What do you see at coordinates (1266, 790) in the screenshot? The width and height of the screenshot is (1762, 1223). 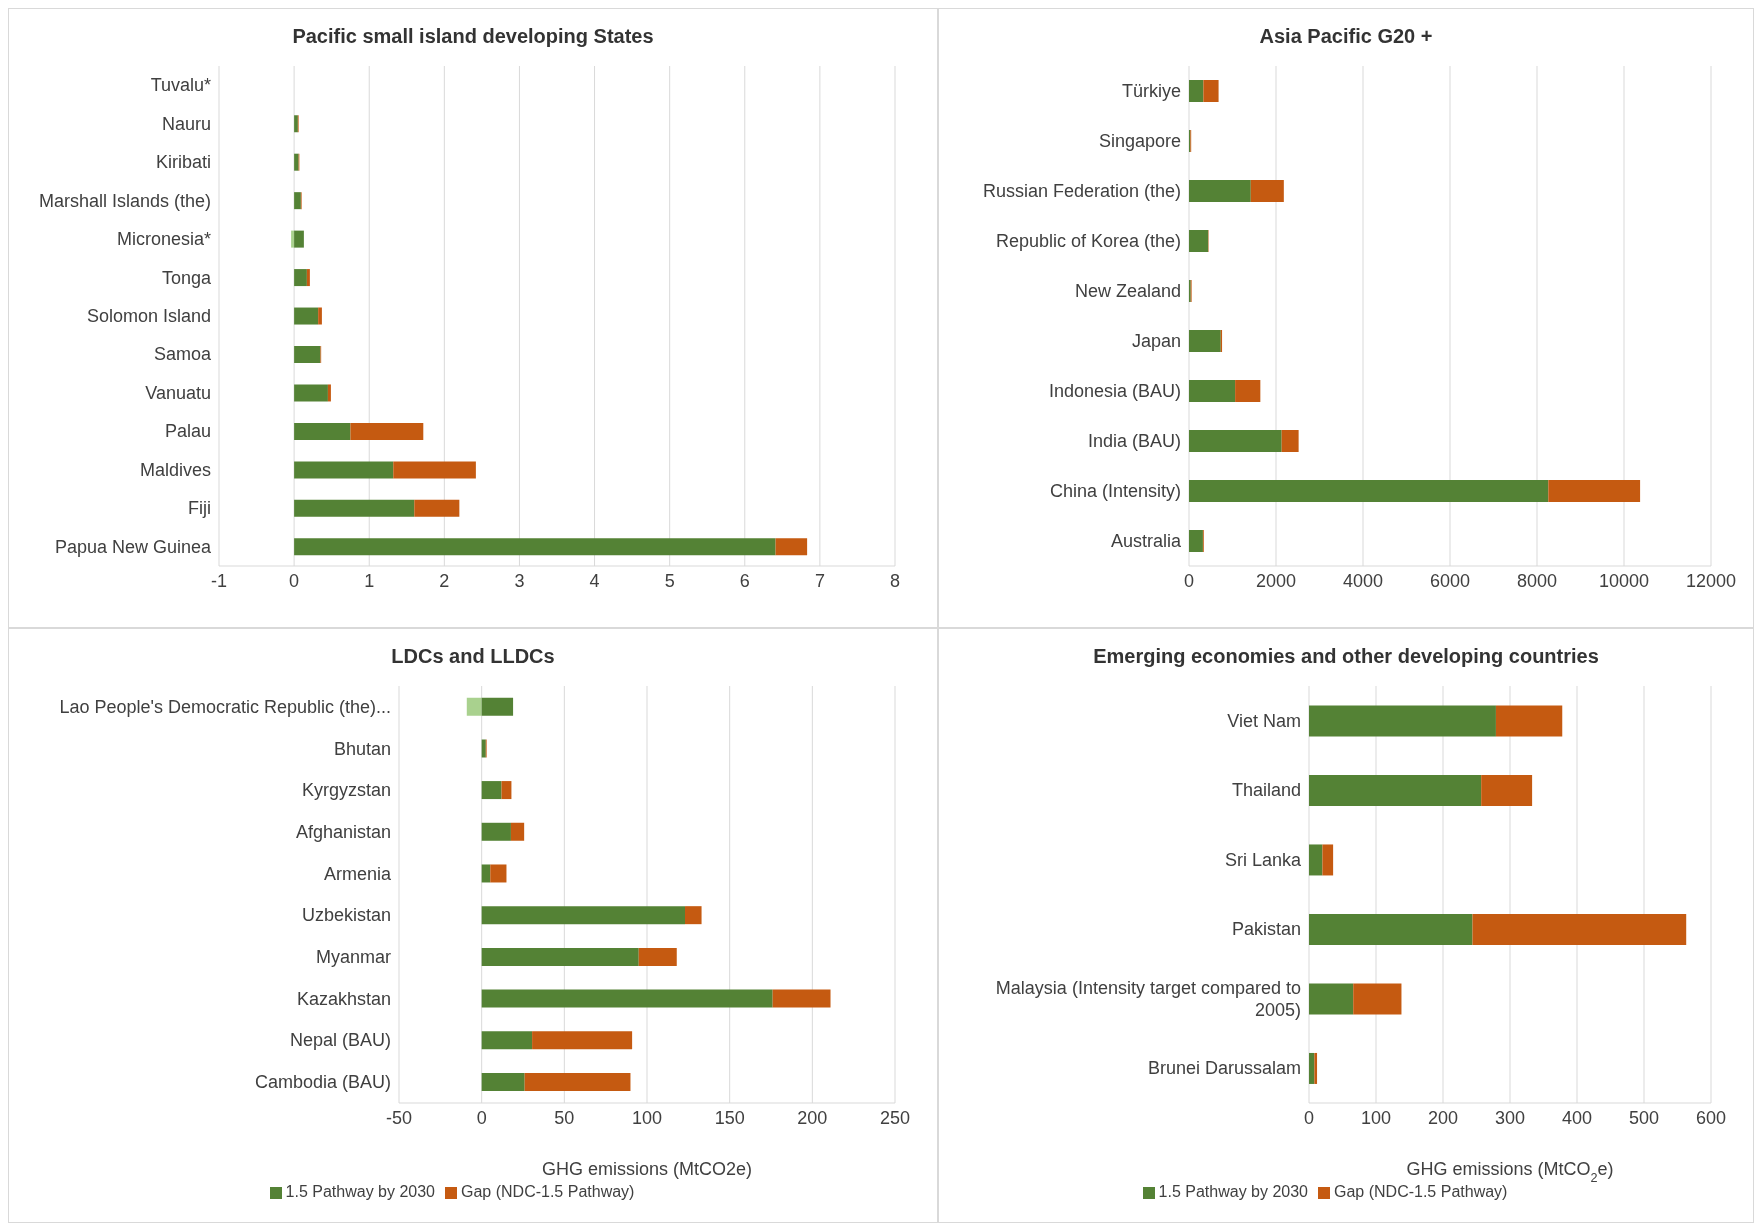 I see `y-tick-label: Thailand` at bounding box center [1266, 790].